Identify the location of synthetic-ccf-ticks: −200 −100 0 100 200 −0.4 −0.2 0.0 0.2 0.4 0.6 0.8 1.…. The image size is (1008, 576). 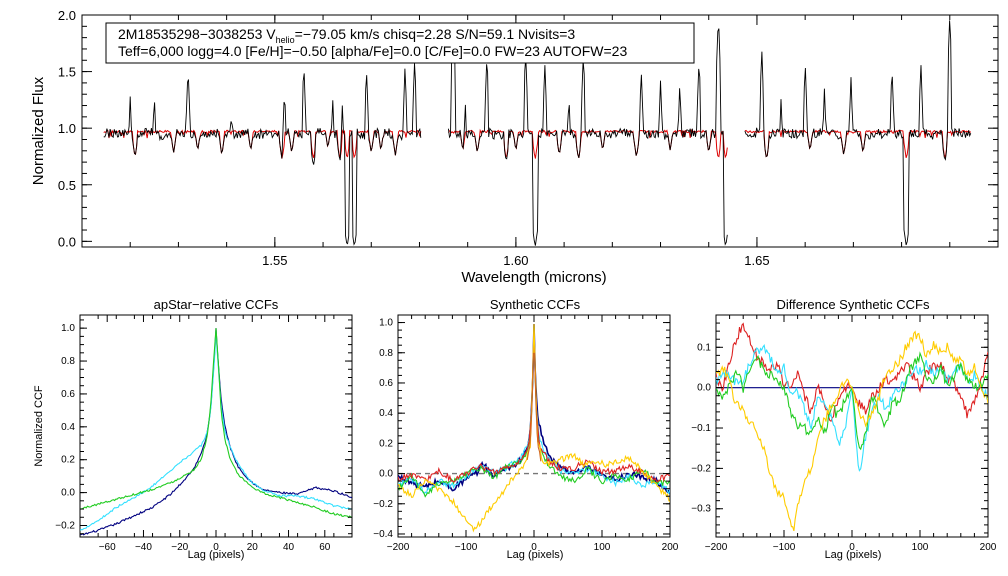
(526, 433).